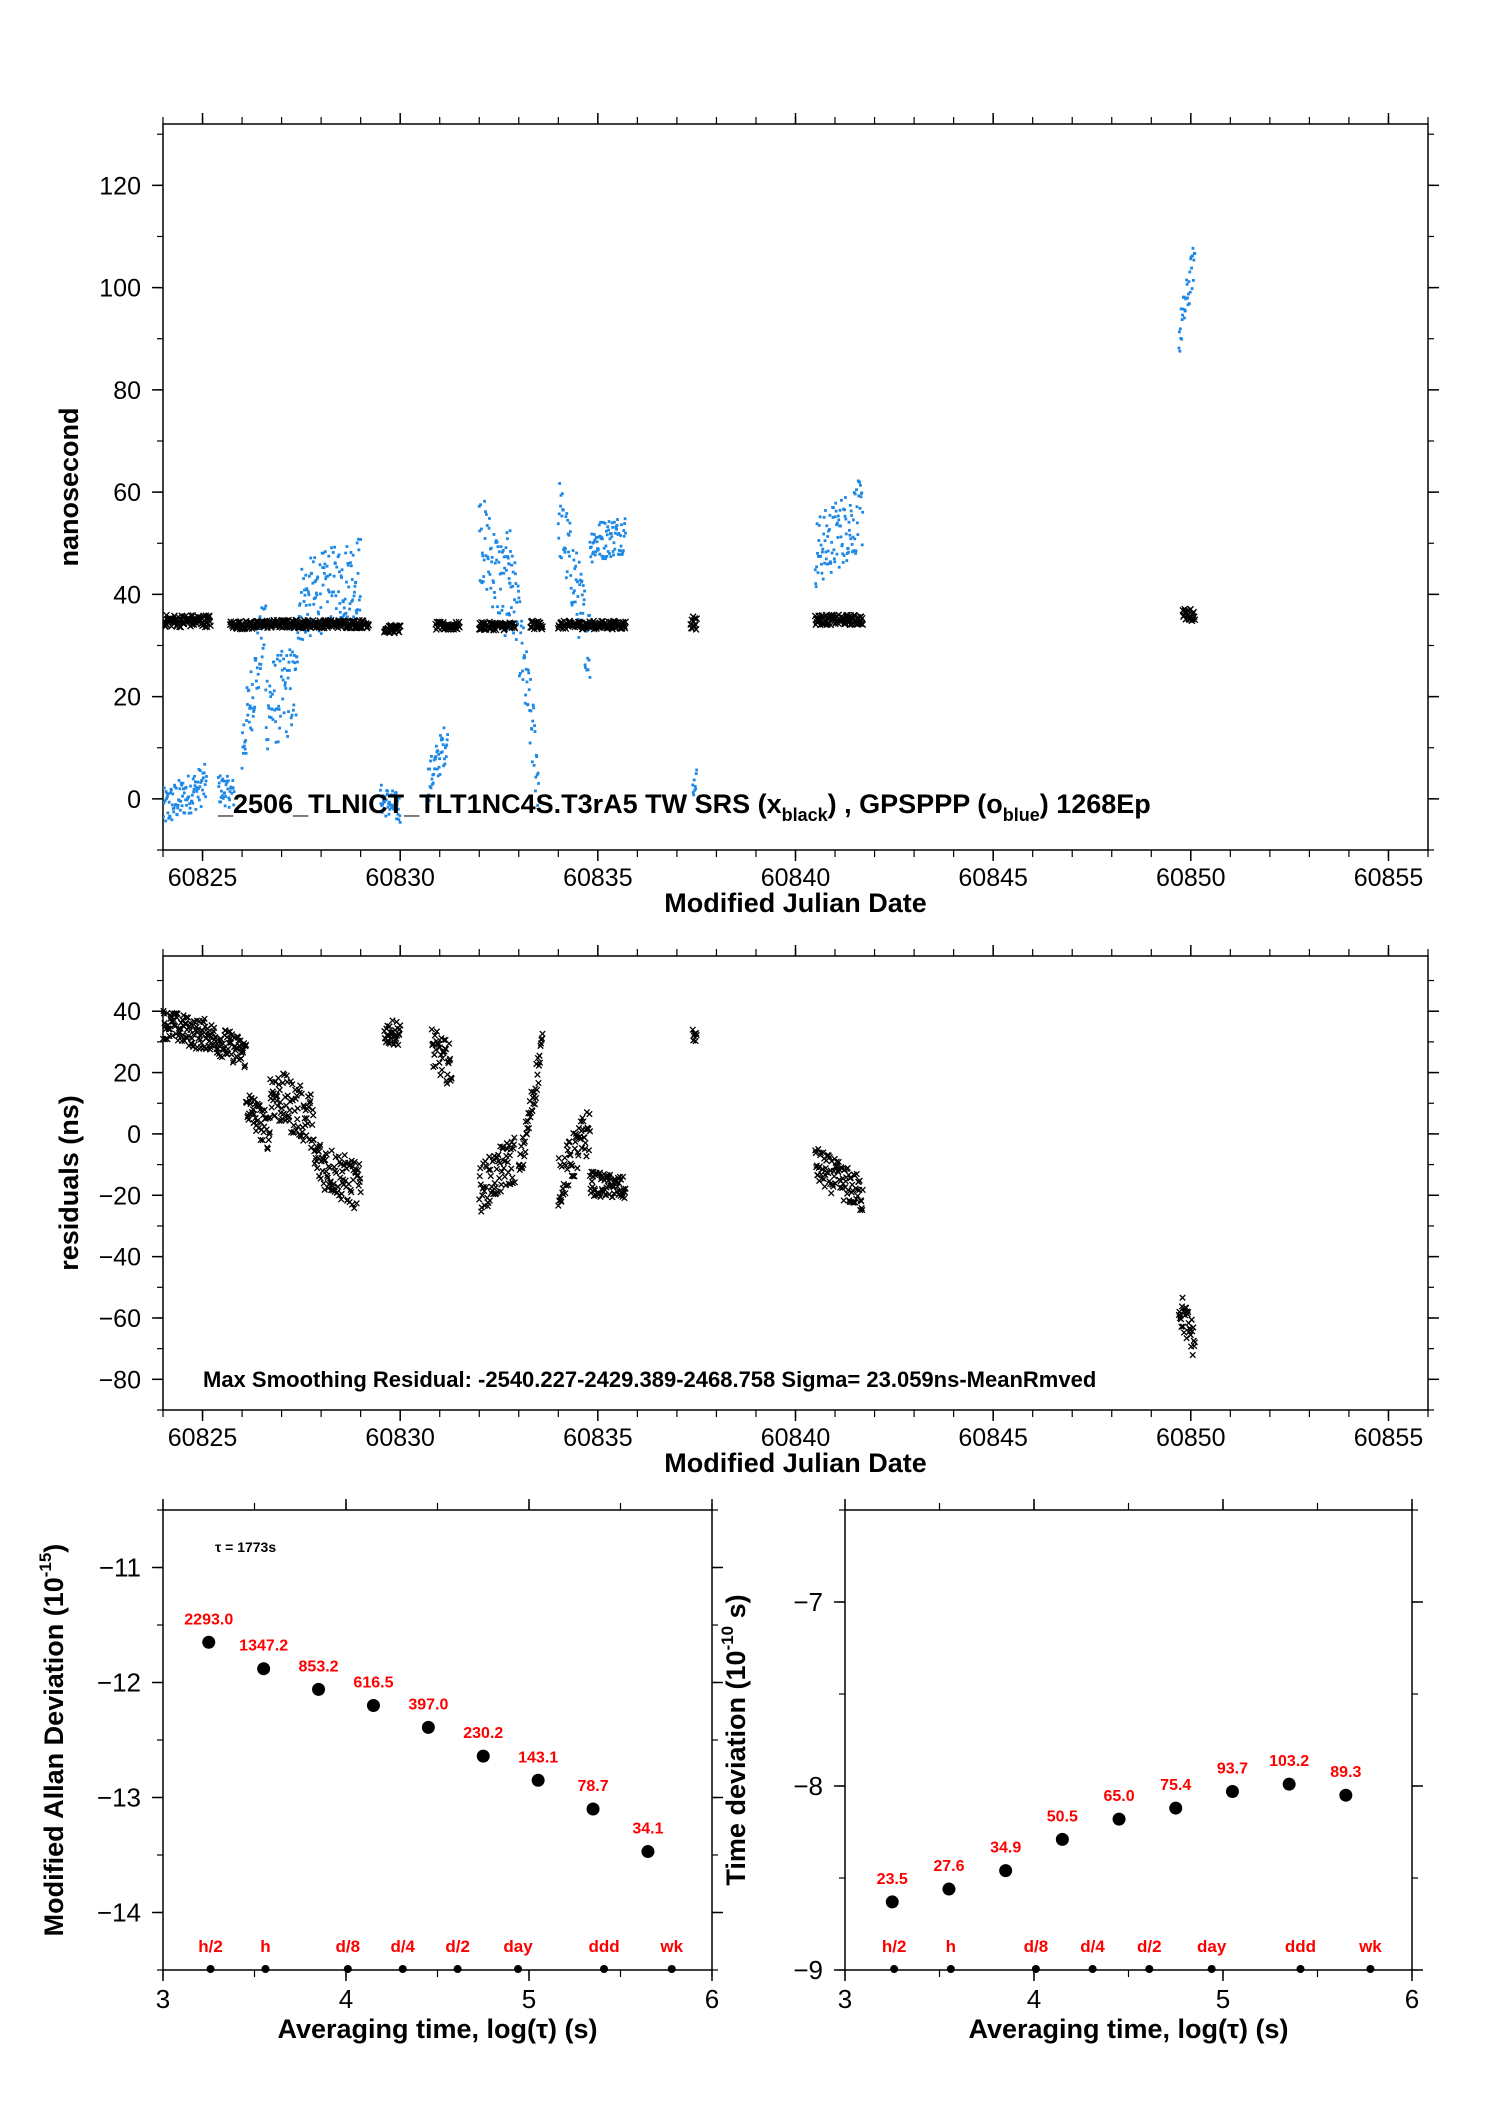 Image resolution: width=1488 pixels, height=2105 pixels. Describe the element at coordinates (127, 493) in the screenshot. I see `y-tick-label: 60` at that location.